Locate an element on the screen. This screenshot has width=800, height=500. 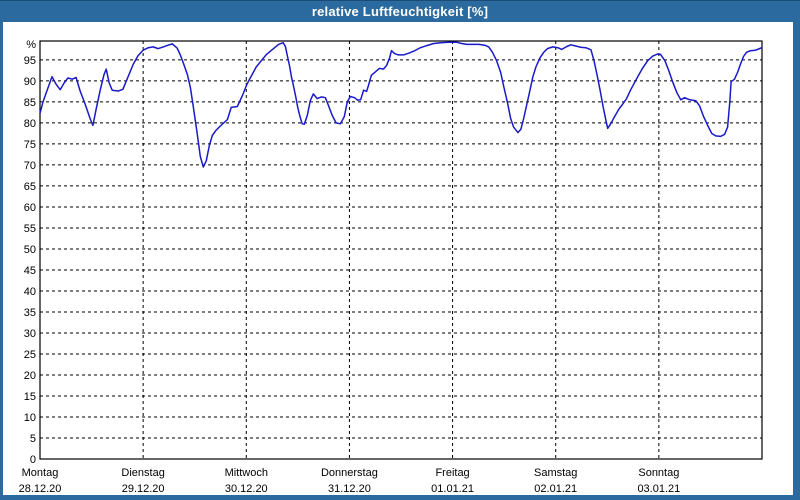
y-tick-label: 65 is located at coordinates (30, 187).